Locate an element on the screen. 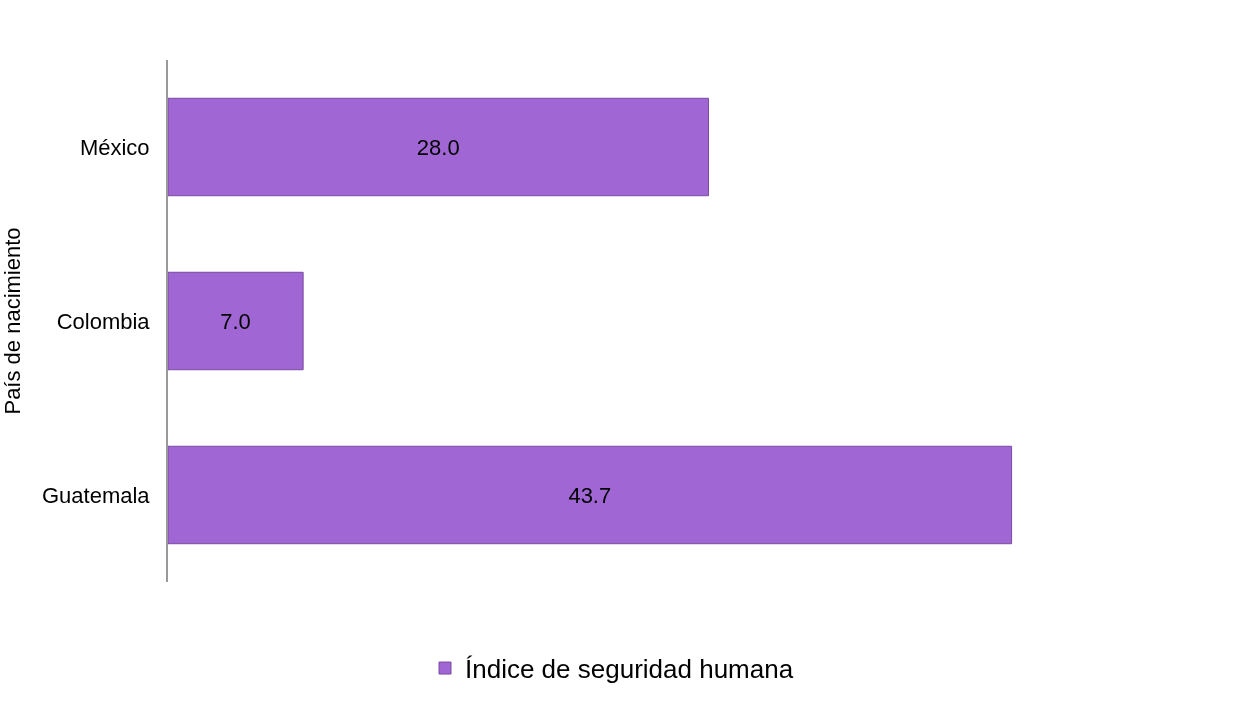 The width and height of the screenshot is (1246, 704). y-axis-title: País de nacimiento is located at coordinates (13, 321).